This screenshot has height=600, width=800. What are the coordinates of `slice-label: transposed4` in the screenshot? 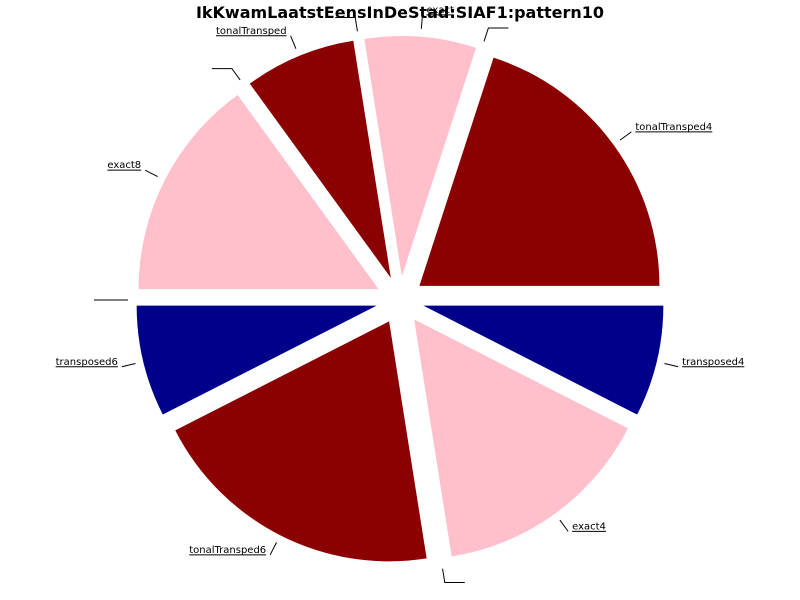 It's located at (713, 362).